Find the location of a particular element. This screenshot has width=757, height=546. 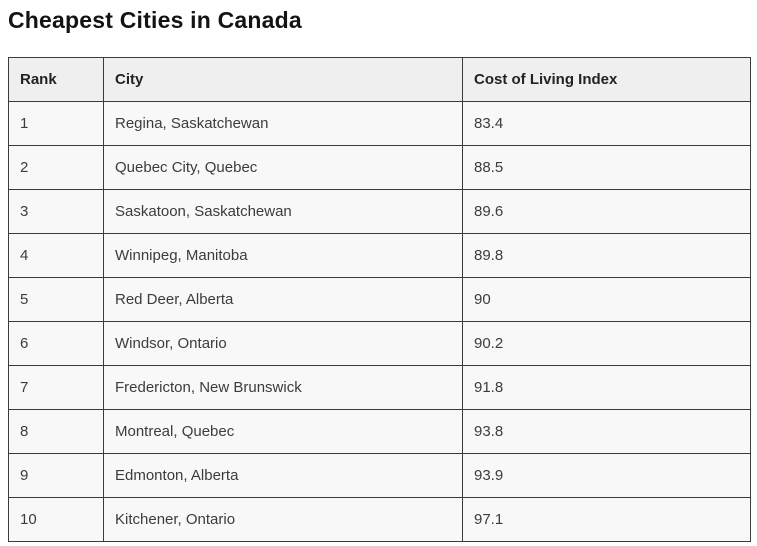

table-row: 3 Saskatoon, Saskatchewan 89.6 is located at coordinates (379, 211).